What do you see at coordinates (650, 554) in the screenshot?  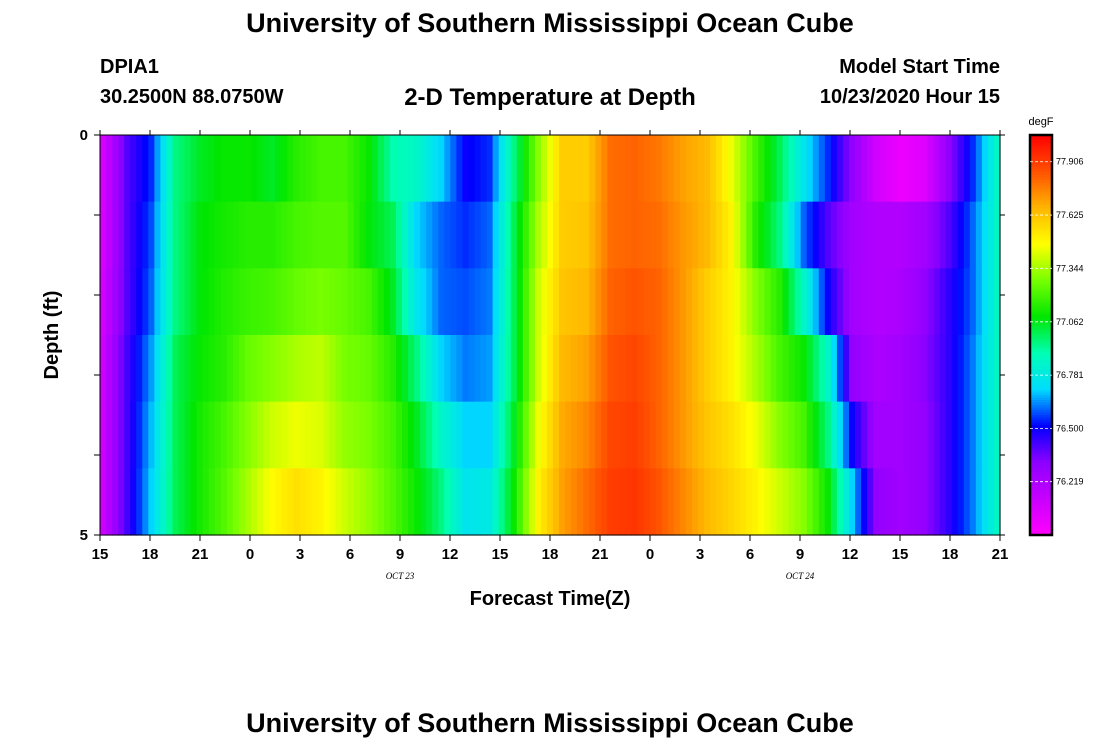 I see `x-tick-label: 0` at bounding box center [650, 554].